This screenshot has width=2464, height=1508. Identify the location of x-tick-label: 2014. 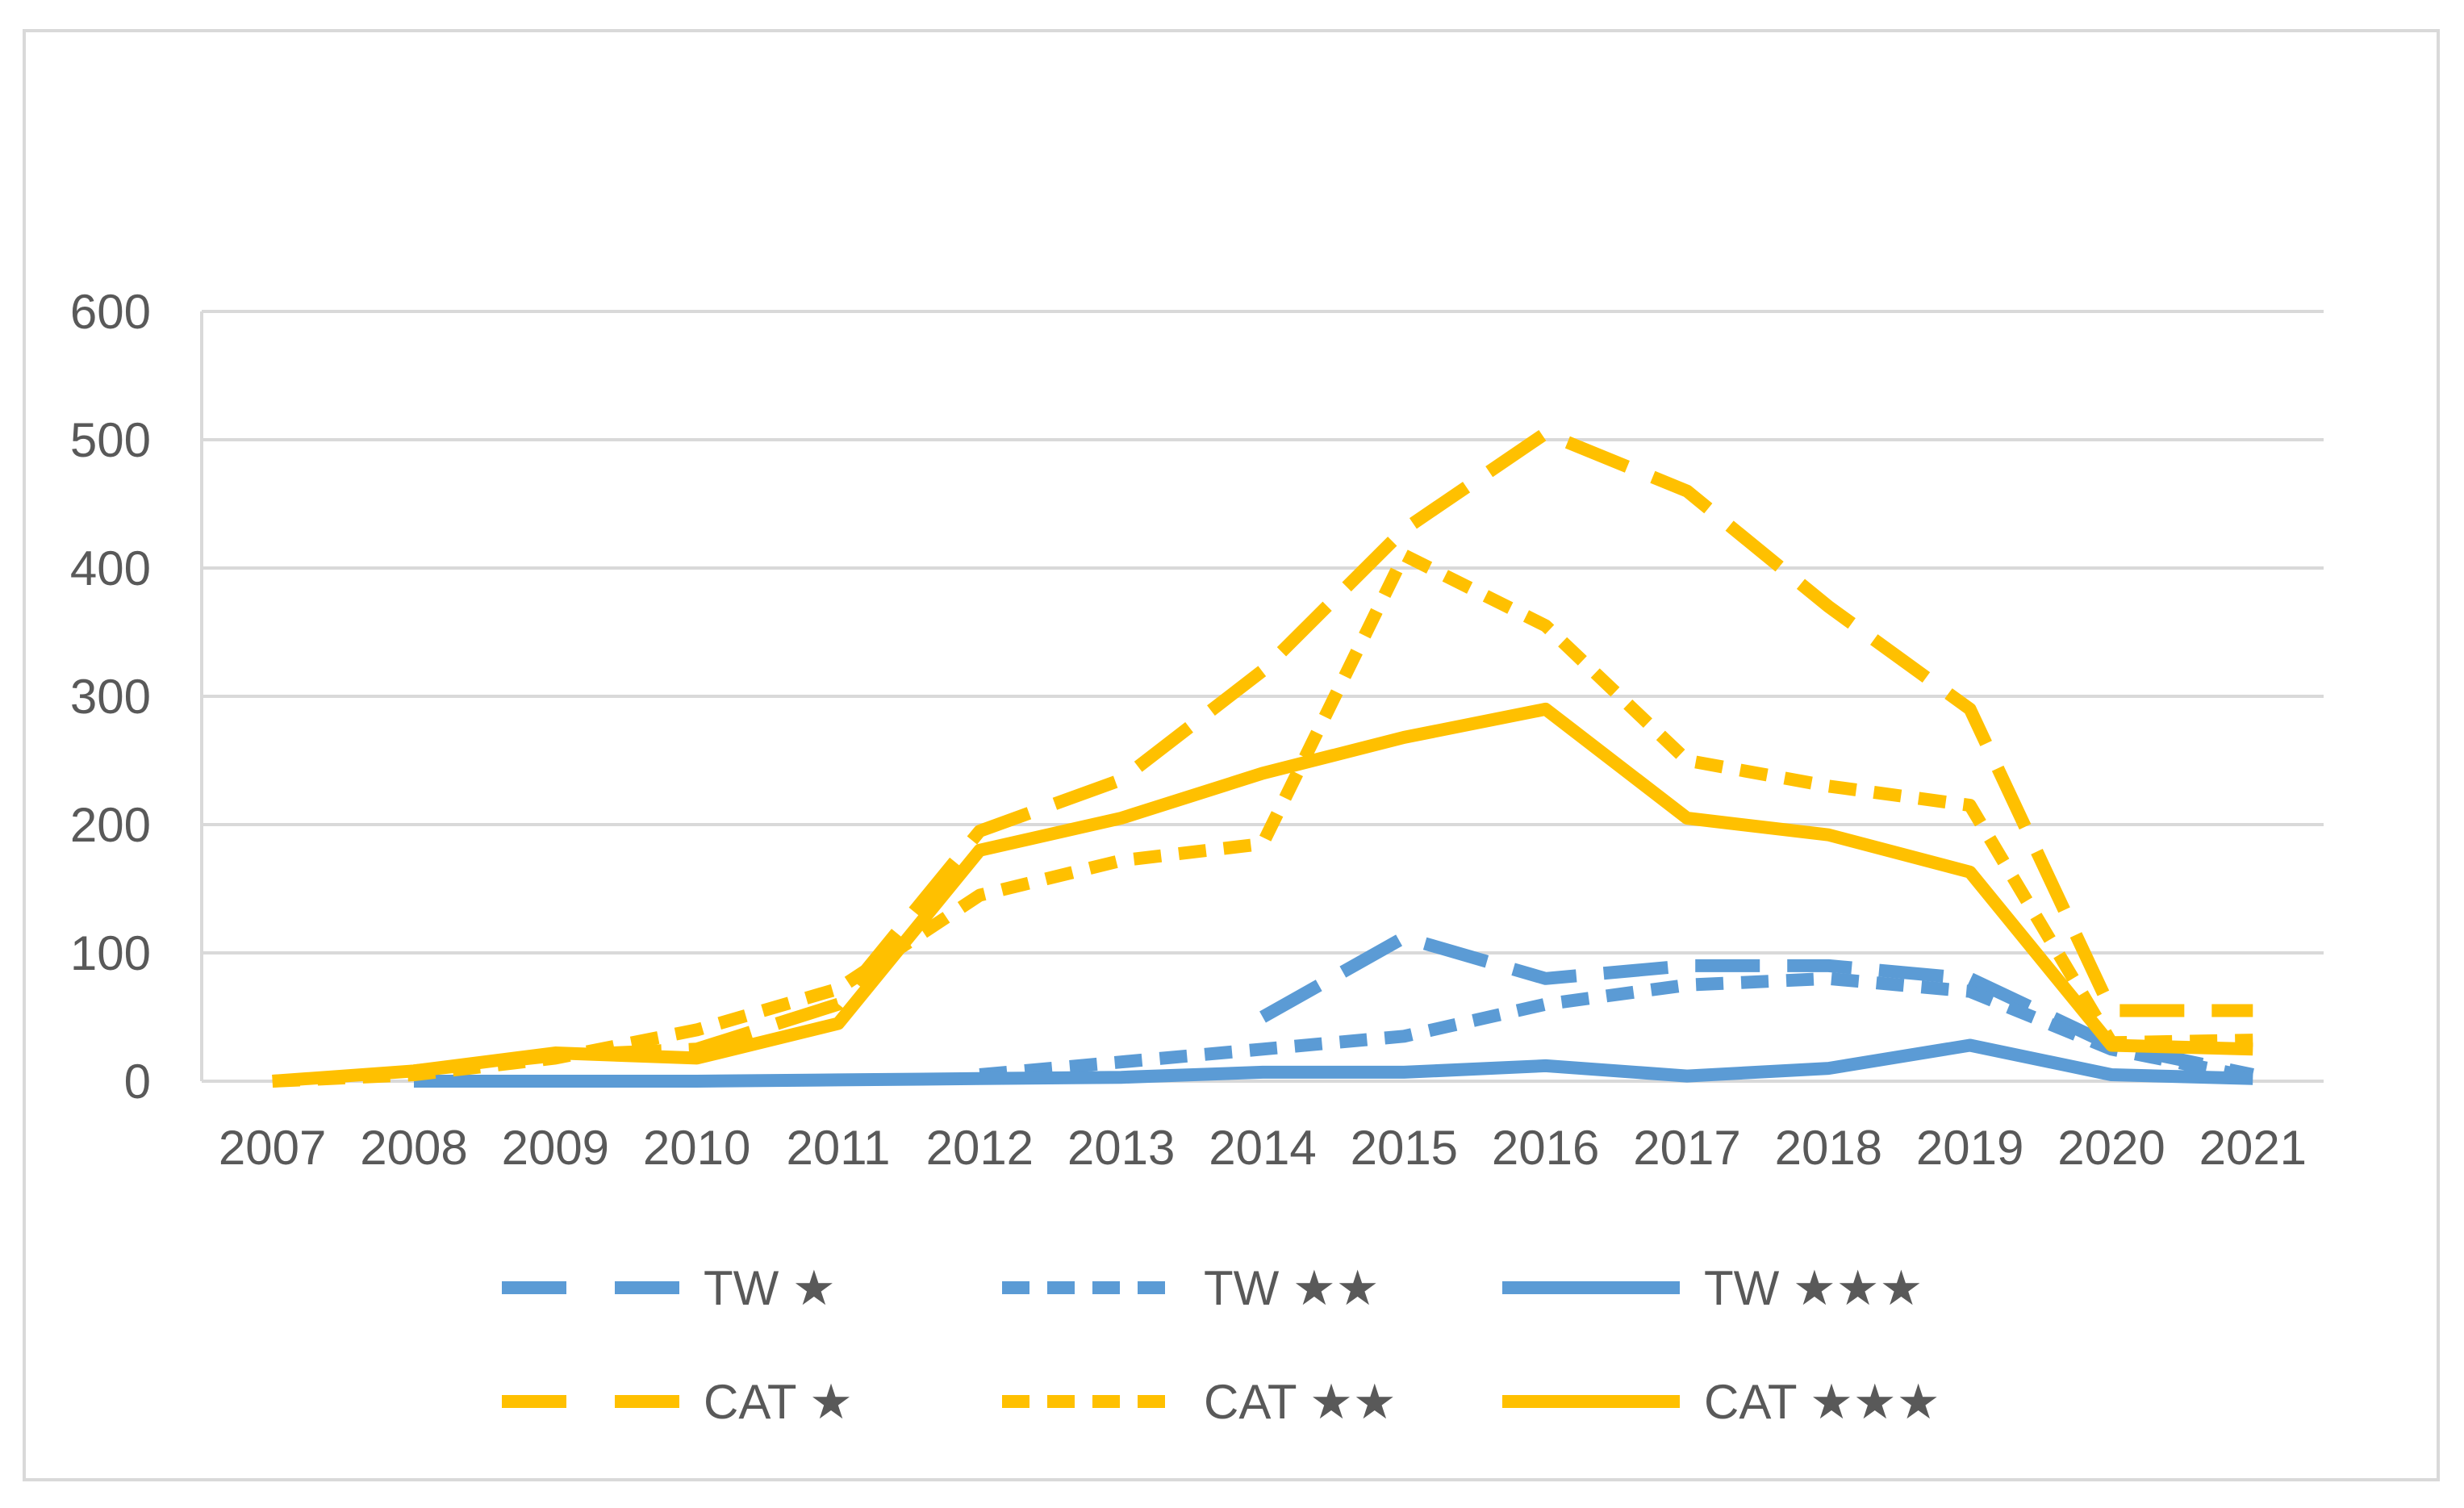
(1262, 1148).